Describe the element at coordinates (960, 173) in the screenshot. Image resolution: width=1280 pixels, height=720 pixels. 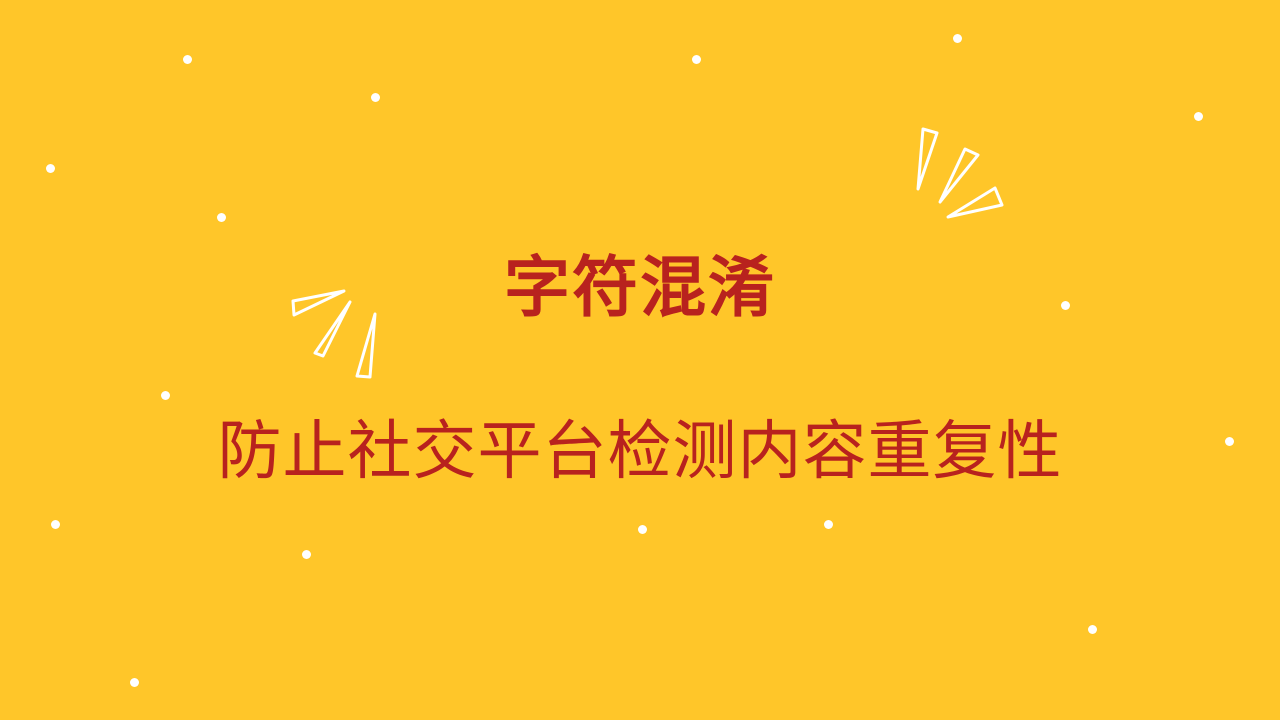
I see `right-sparkle-burst-icon` at that location.